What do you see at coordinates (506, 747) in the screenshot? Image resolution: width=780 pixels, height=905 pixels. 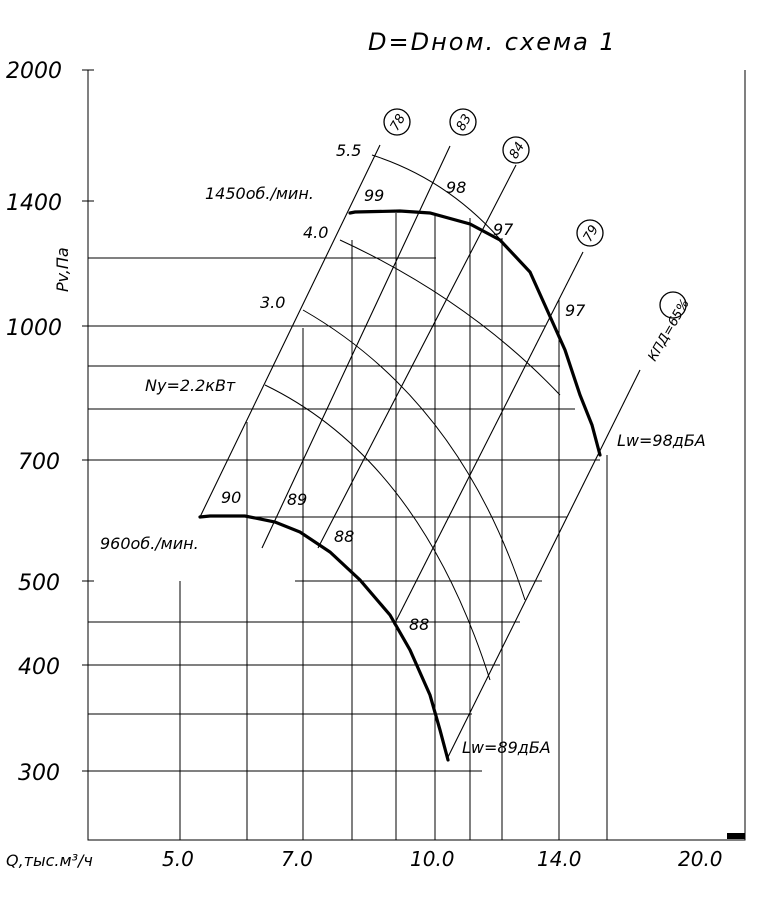 I see `sound-power-89: Lw=89дБА` at bounding box center [506, 747].